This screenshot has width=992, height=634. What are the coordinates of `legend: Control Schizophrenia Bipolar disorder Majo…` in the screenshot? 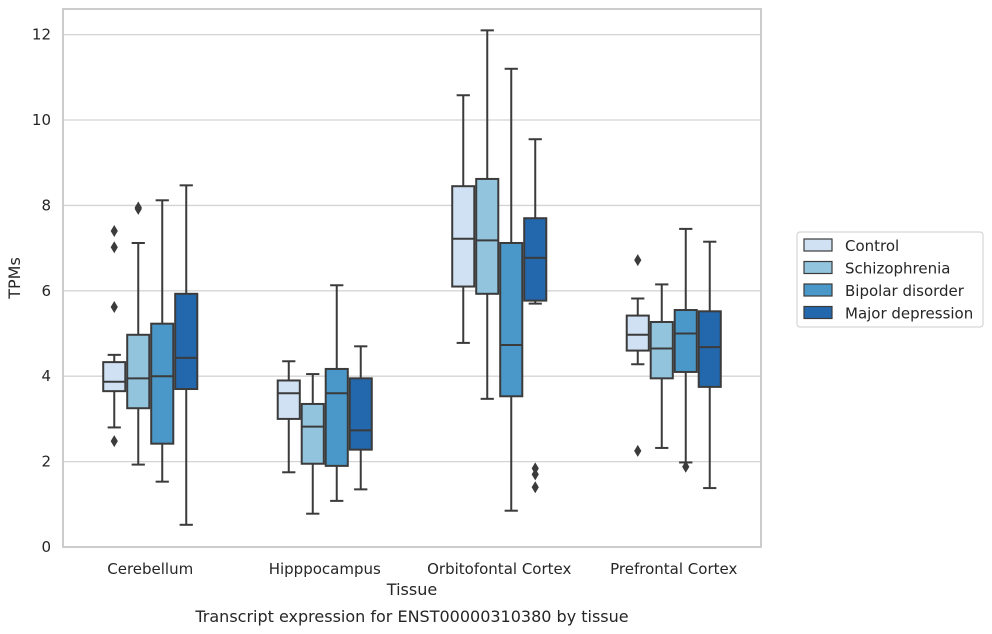 It's located at (890, 279).